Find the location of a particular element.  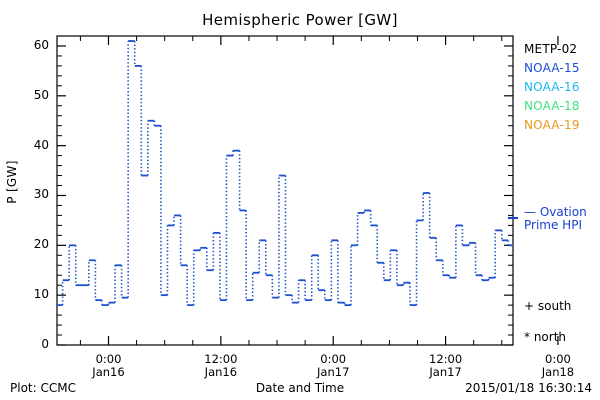

x-tick-label: 0:00 Jan16 is located at coordinates (108, 365).